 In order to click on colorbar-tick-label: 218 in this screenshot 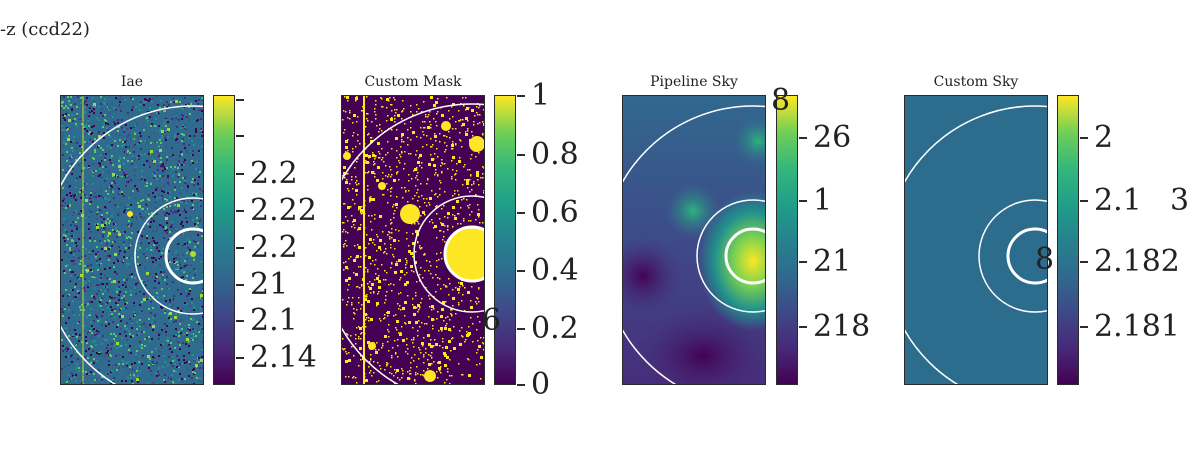, I will do `click(842, 326)`.